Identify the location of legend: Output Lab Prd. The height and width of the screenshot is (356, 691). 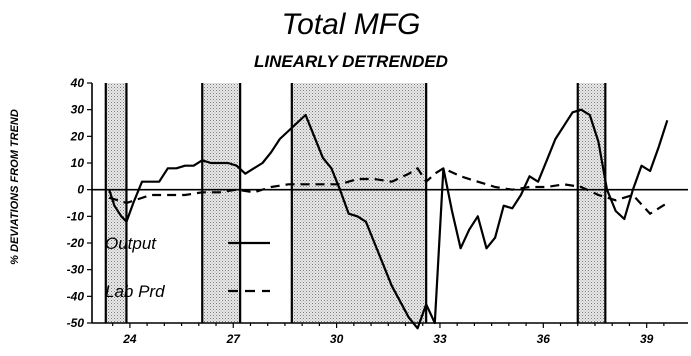
(187, 267).